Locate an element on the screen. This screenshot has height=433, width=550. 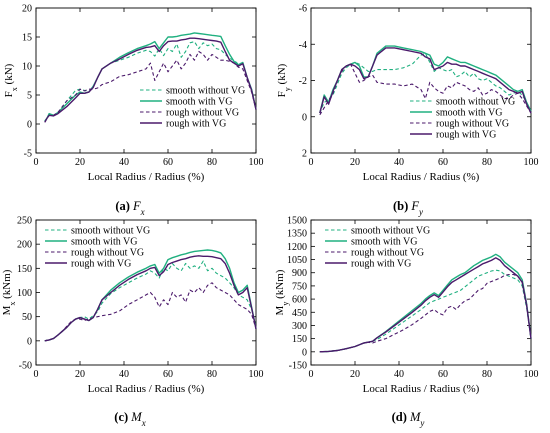
y-tick-label: 50 is located at coordinates (27, 317).